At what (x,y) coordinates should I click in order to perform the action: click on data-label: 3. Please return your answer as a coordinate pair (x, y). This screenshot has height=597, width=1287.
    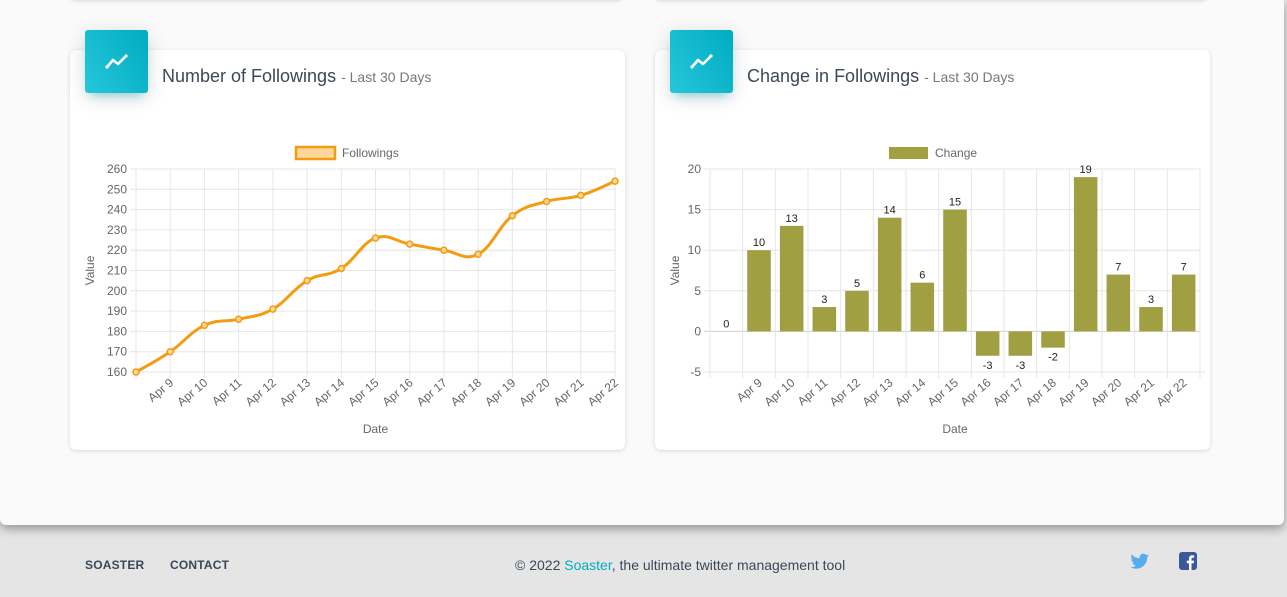
    Looking at the image, I should click on (824, 300).